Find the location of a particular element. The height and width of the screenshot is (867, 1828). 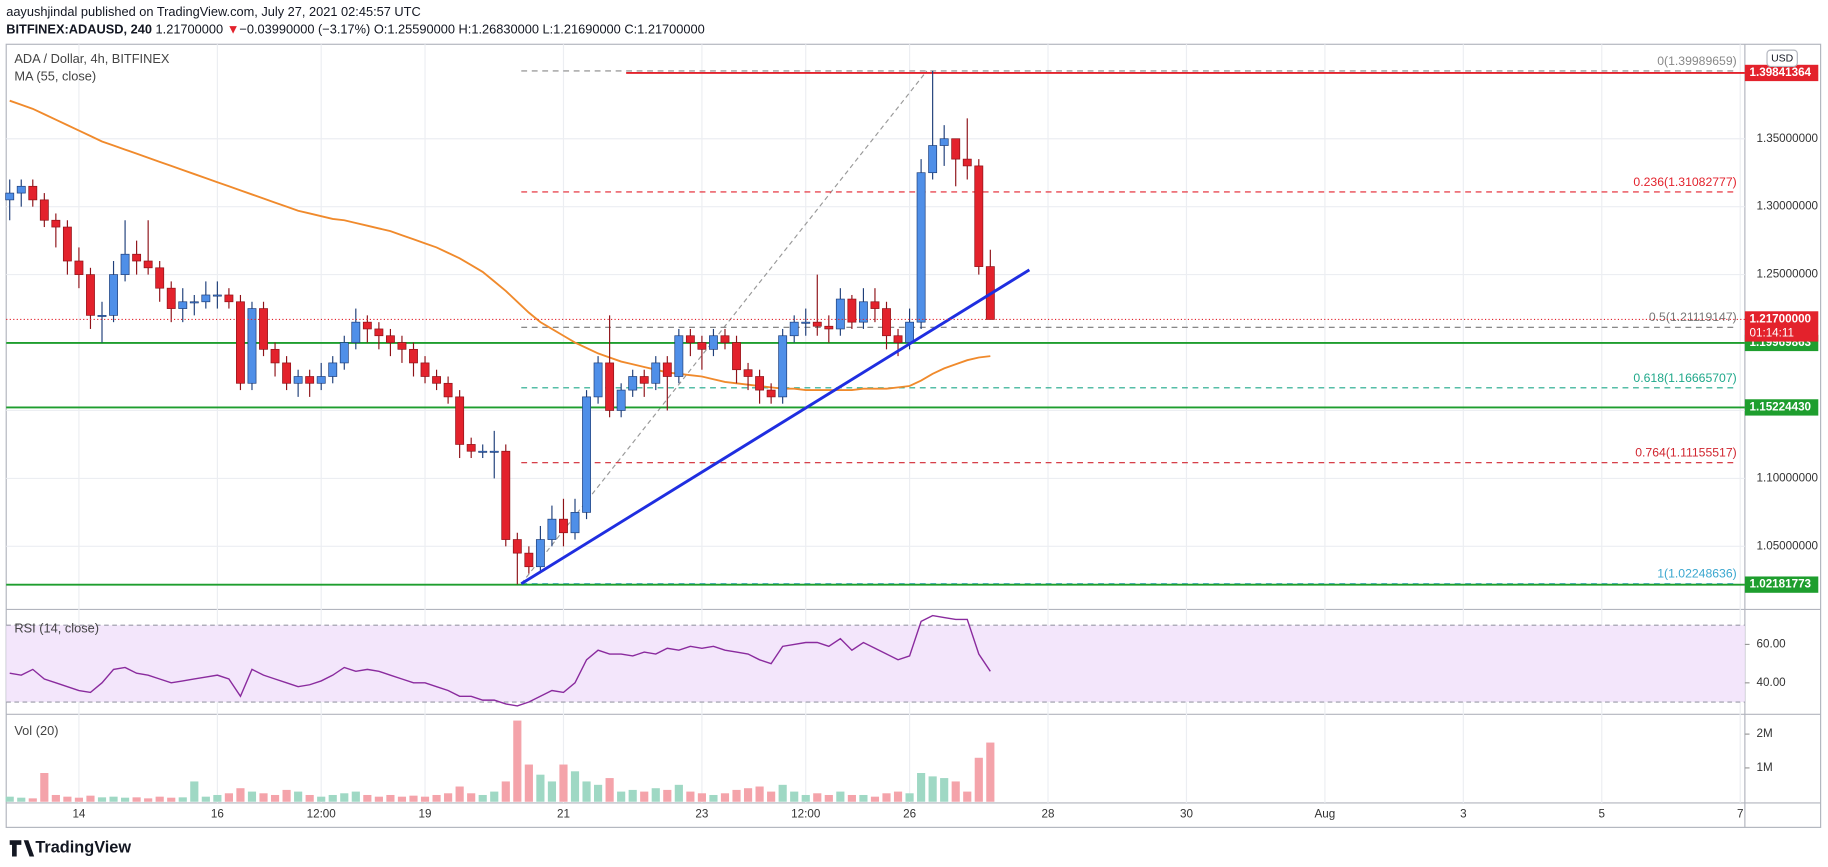

x-tick-label: 30 is located at coordinates (1186, 814).